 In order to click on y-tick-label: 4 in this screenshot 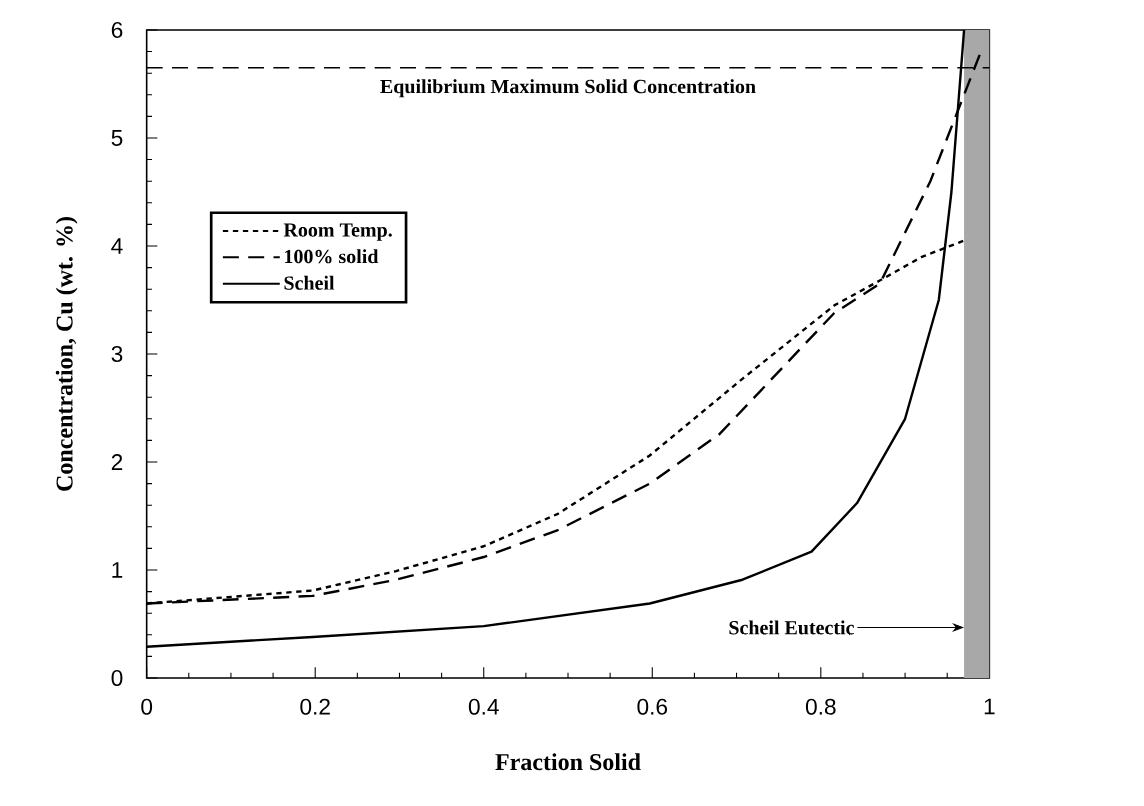, I will do `click(117, 246)`.